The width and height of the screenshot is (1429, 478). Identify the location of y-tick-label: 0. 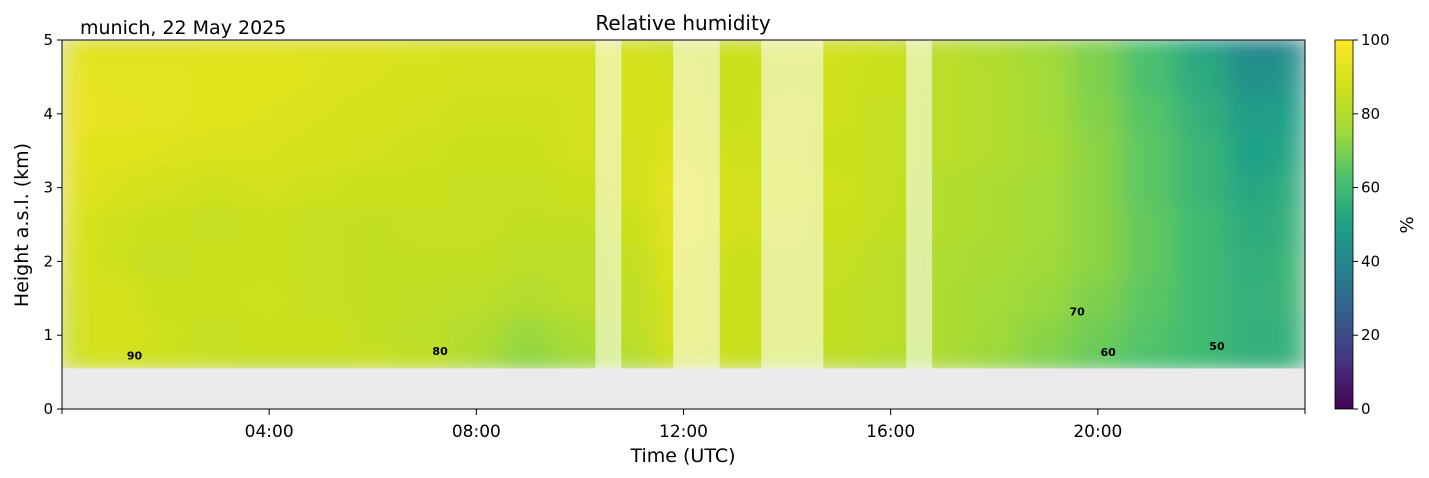
(48, 409).